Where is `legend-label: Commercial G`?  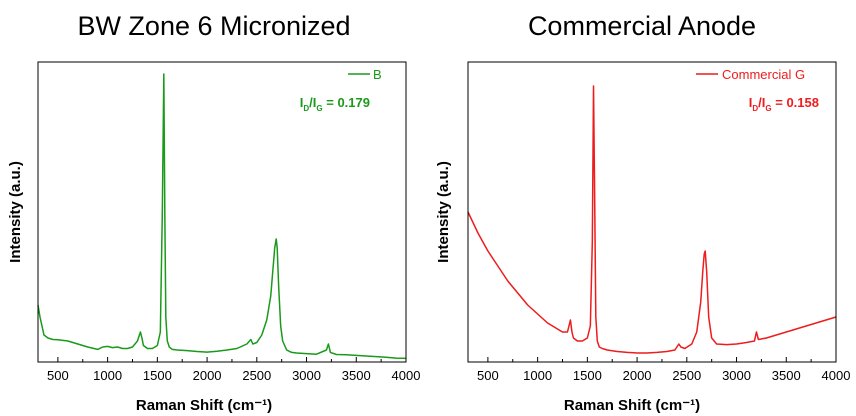 legend-label: Commercial G is located at coordinates (763, 74).